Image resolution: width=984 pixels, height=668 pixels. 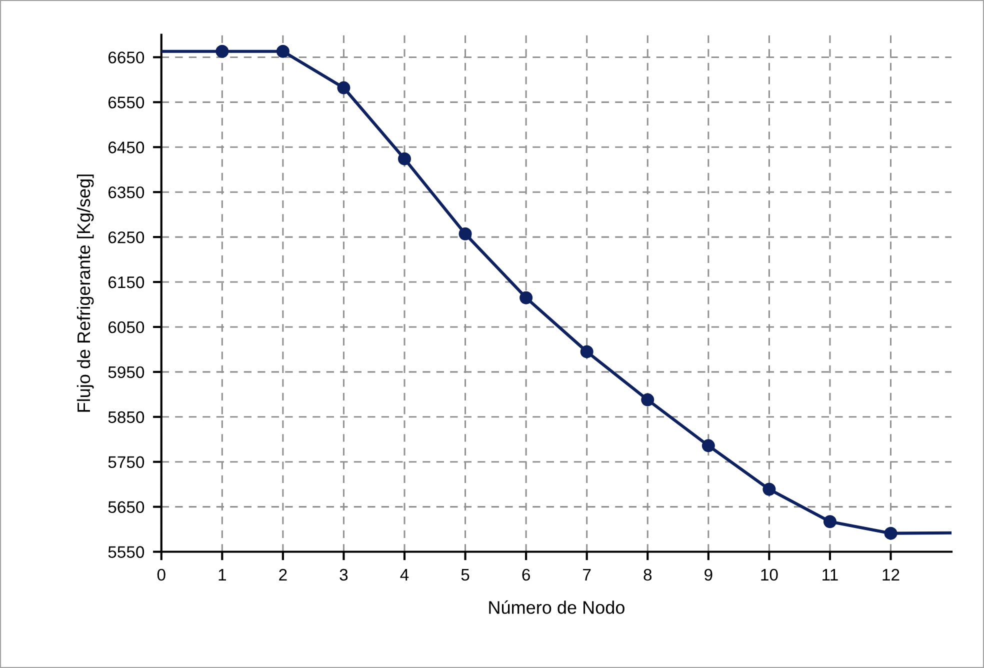 I want to click on y-tick-label: 6150, so click(x=126, y=282).